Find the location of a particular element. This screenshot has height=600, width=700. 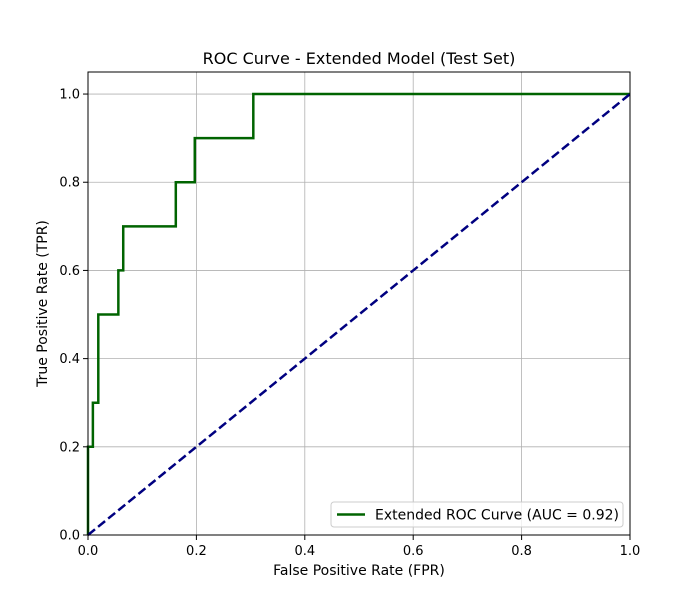

x-tick-label: 0.8 is located at coordinates (521, 551).